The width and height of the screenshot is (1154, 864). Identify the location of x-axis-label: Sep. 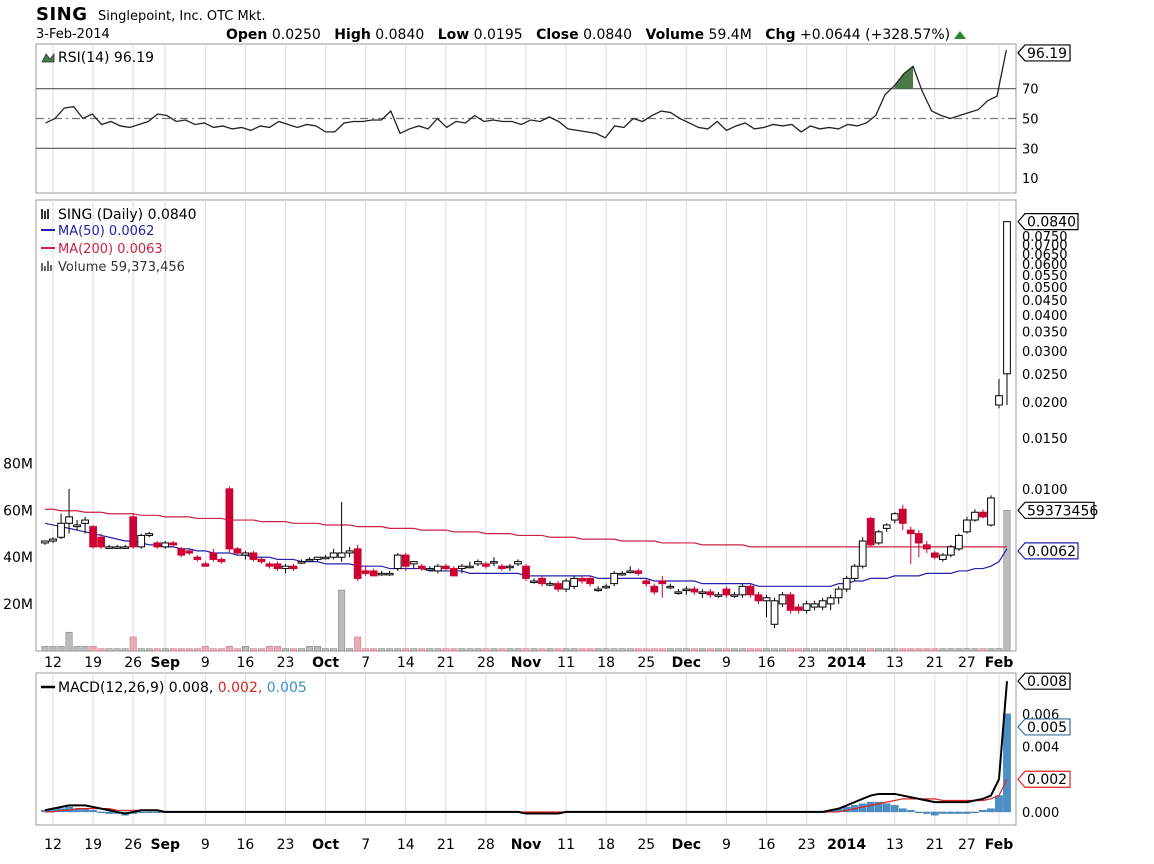
(165, 845).